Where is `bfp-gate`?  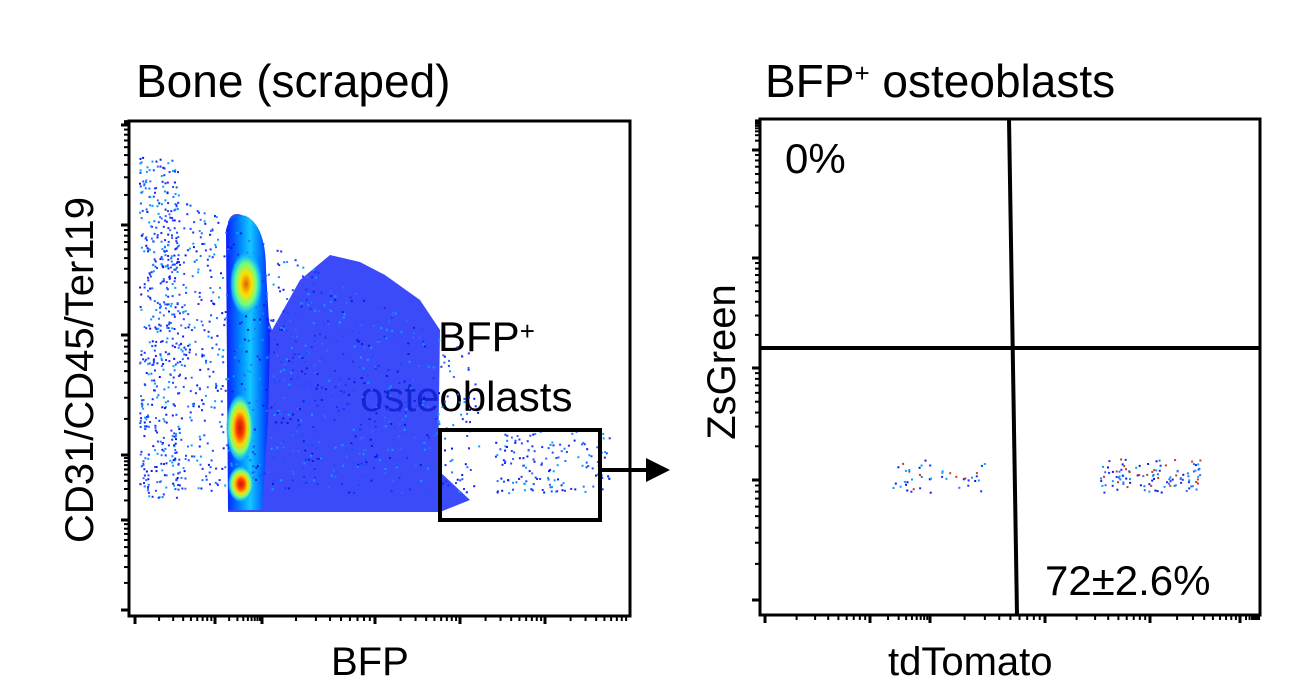 bfp-gate is located at coordinates (520, 475).